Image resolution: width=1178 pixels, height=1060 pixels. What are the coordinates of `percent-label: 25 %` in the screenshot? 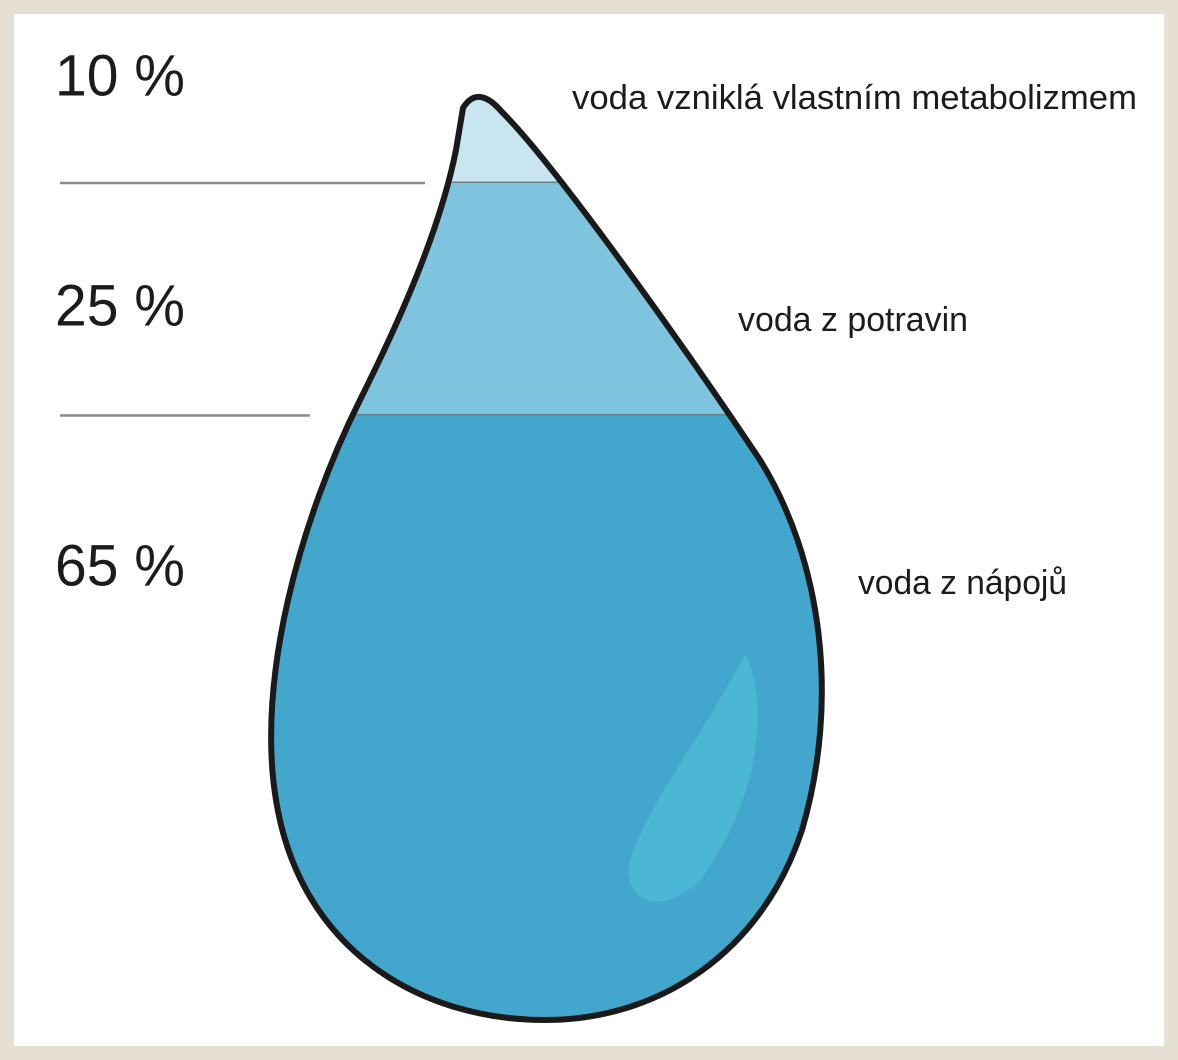 It's located at (120, 305).